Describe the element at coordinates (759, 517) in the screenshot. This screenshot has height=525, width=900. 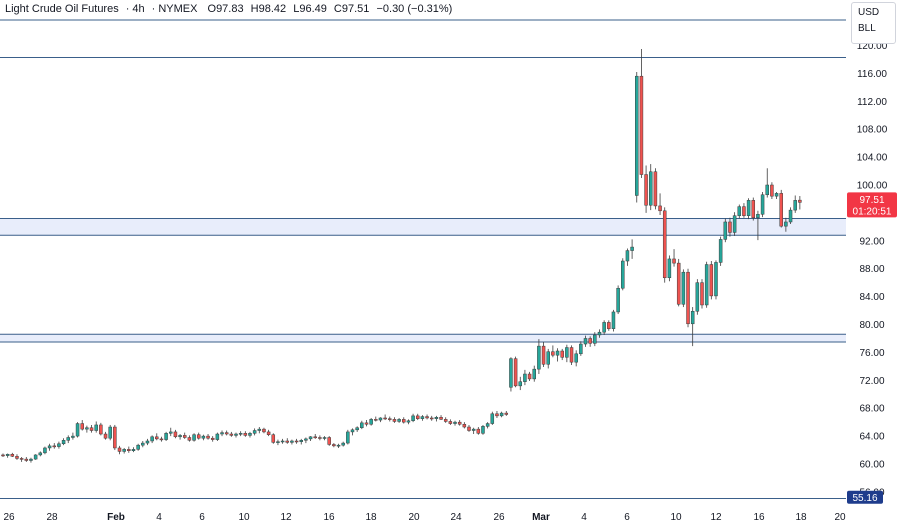
I see `date-tick-label: 16` at that location.